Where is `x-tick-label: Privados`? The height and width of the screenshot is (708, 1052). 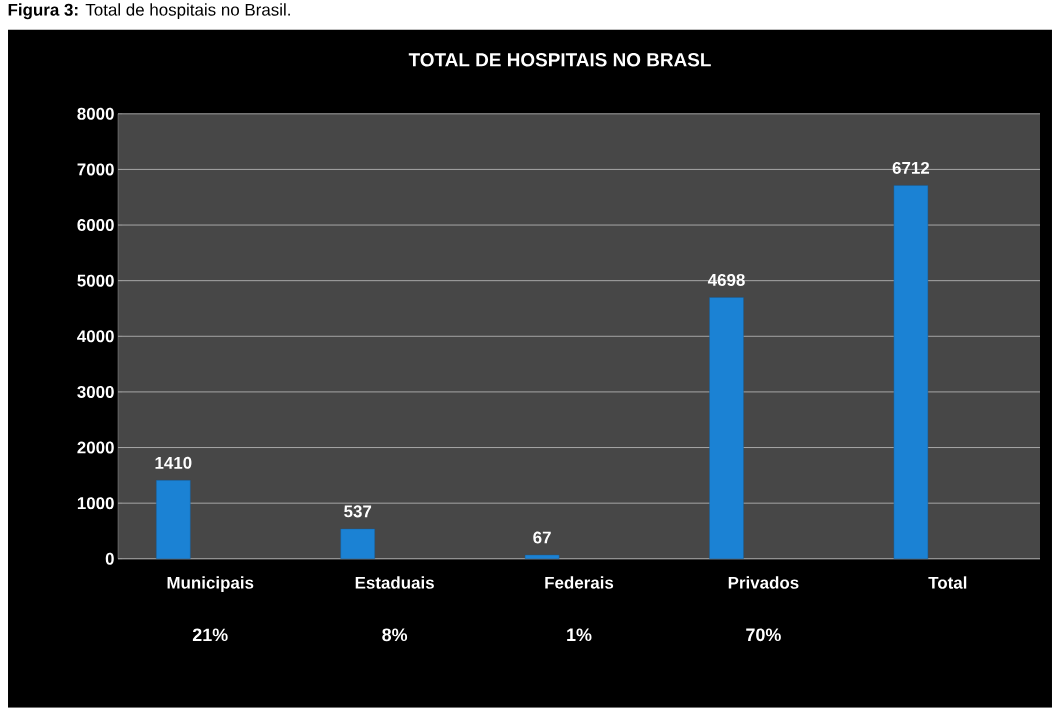
x-tick-label: Privados is located at coordinates (763, 582).